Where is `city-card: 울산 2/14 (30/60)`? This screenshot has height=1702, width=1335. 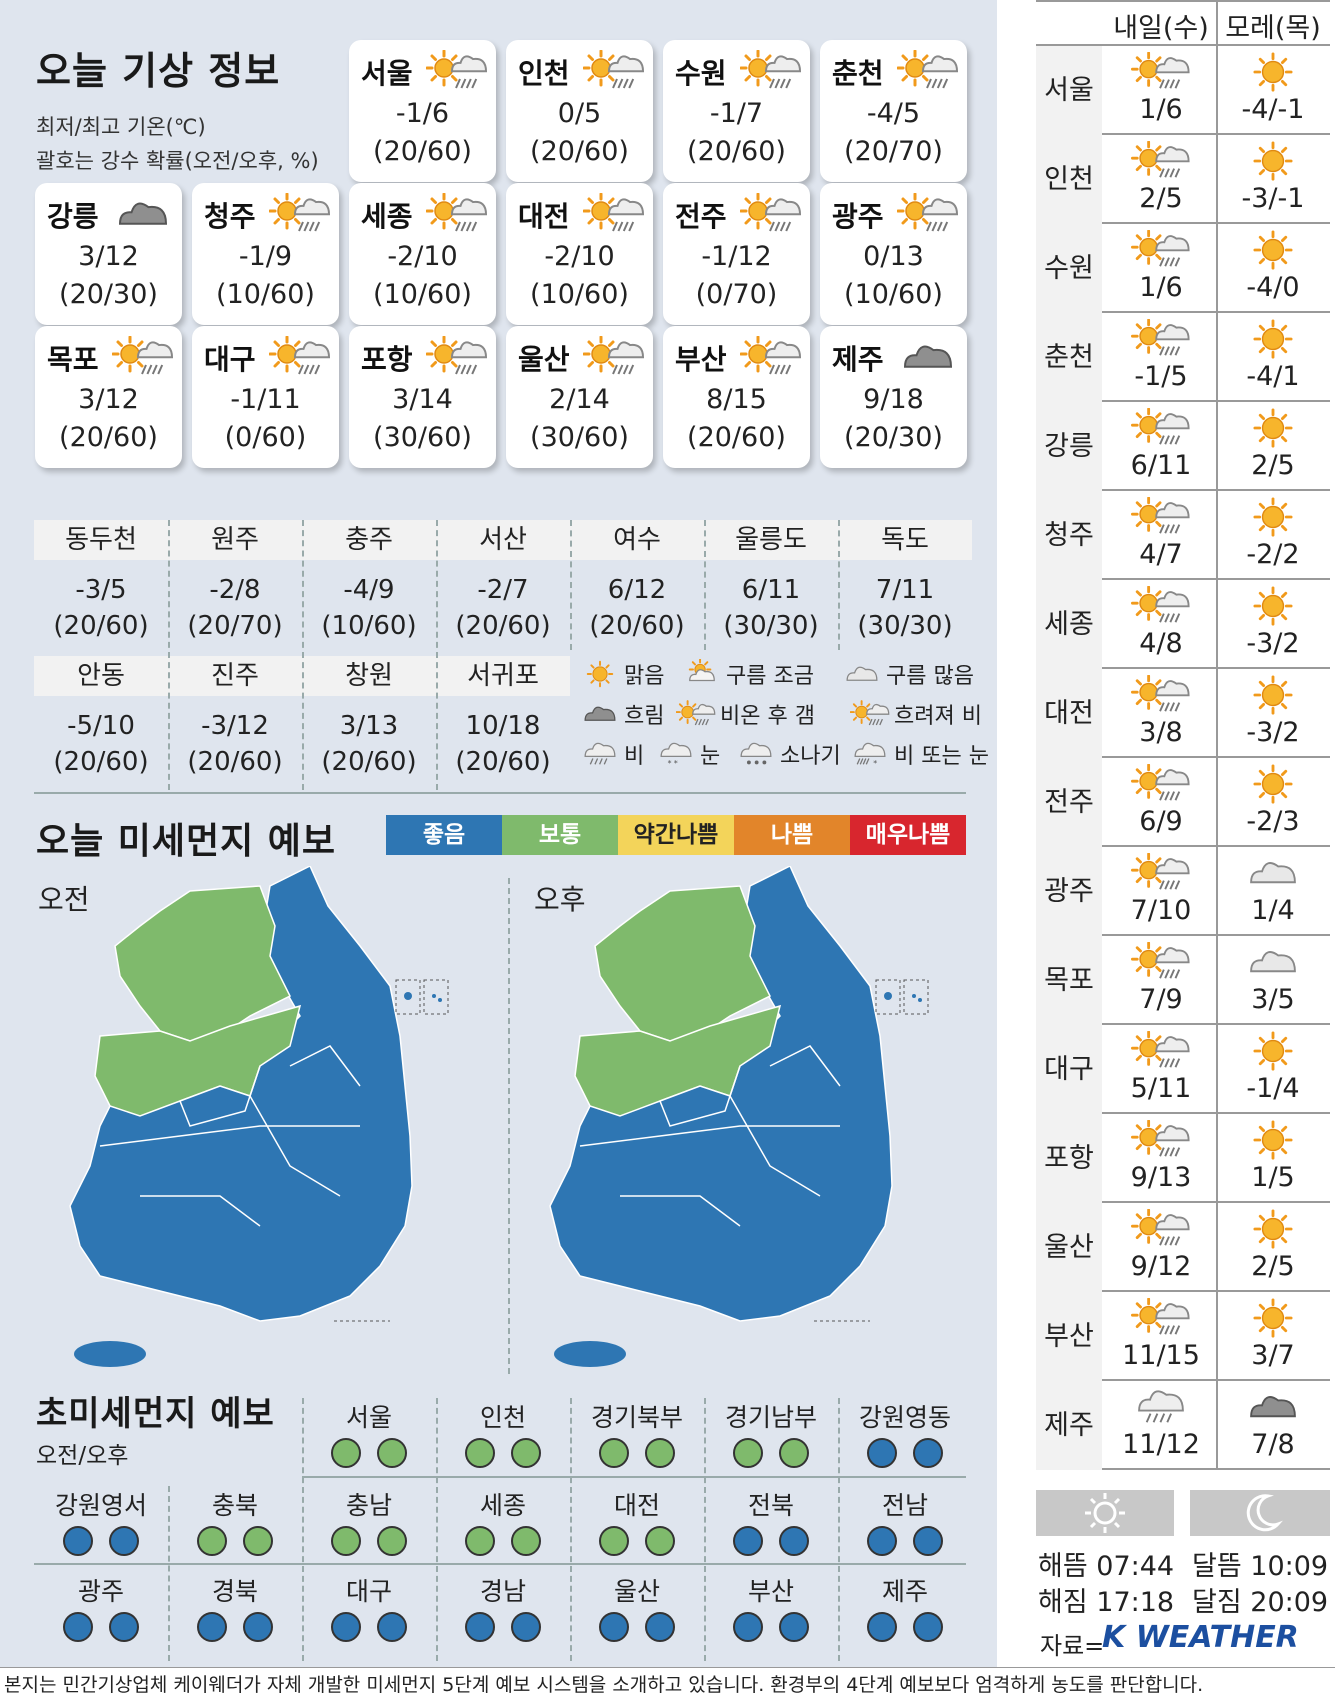
city-card: 울산 2/14 (30/60) is located at coordinates (579, 397).